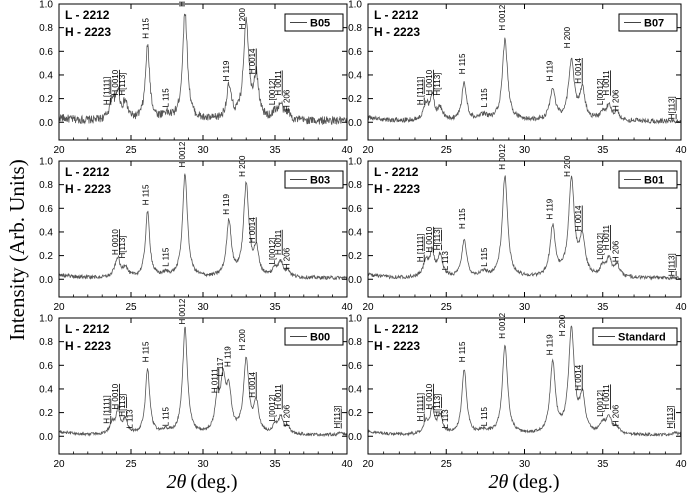  I want to click on phase-label: L - 2212, so click(396, 329).